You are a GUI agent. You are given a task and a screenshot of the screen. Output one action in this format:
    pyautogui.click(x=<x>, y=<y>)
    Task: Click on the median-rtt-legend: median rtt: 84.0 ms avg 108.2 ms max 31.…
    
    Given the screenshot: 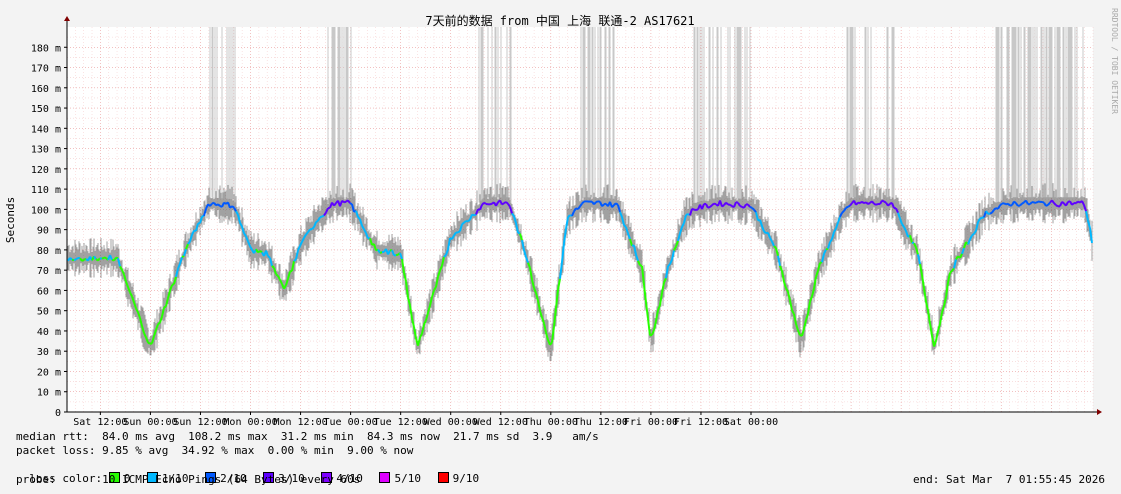 What is the action you would take?
    pyautogui.click(x=307, y=436)
    